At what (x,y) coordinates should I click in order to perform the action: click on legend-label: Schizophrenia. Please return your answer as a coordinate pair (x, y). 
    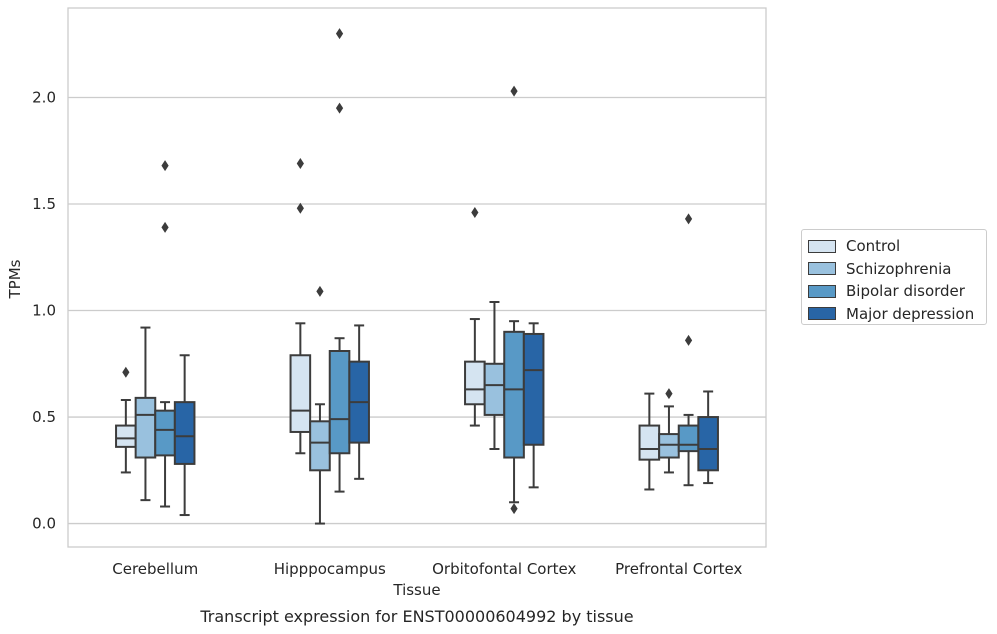
    Looking at the image, I should click on (899, 268).